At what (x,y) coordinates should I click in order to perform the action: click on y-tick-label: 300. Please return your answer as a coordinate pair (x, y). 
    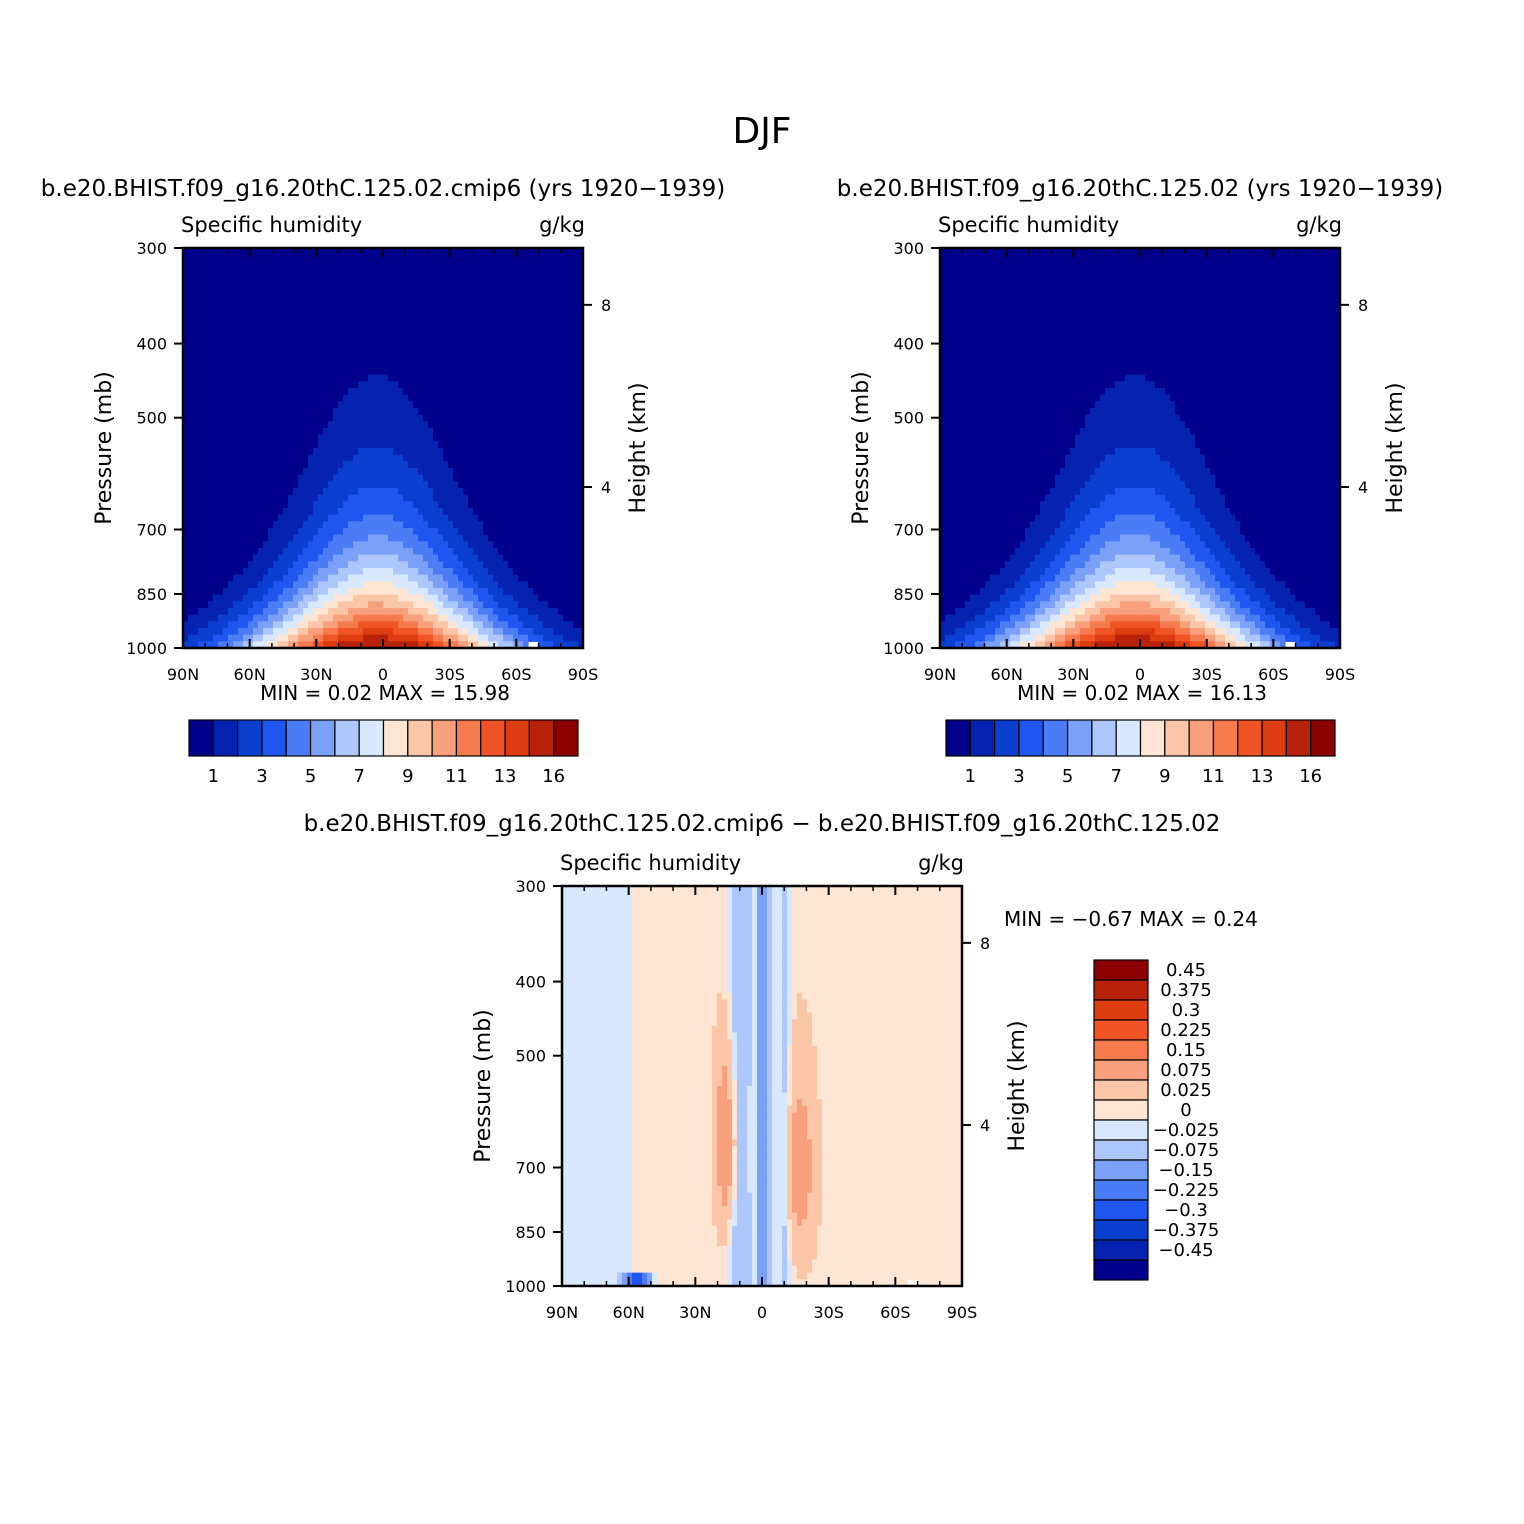
    Looking at the image, I should click on (151, 248).